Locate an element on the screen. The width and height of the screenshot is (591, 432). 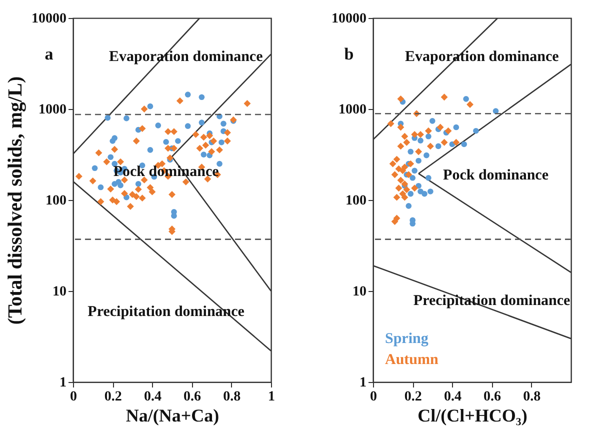
x-axis-title: Na/(Na+Ca) is located at coordinates (173, 416).